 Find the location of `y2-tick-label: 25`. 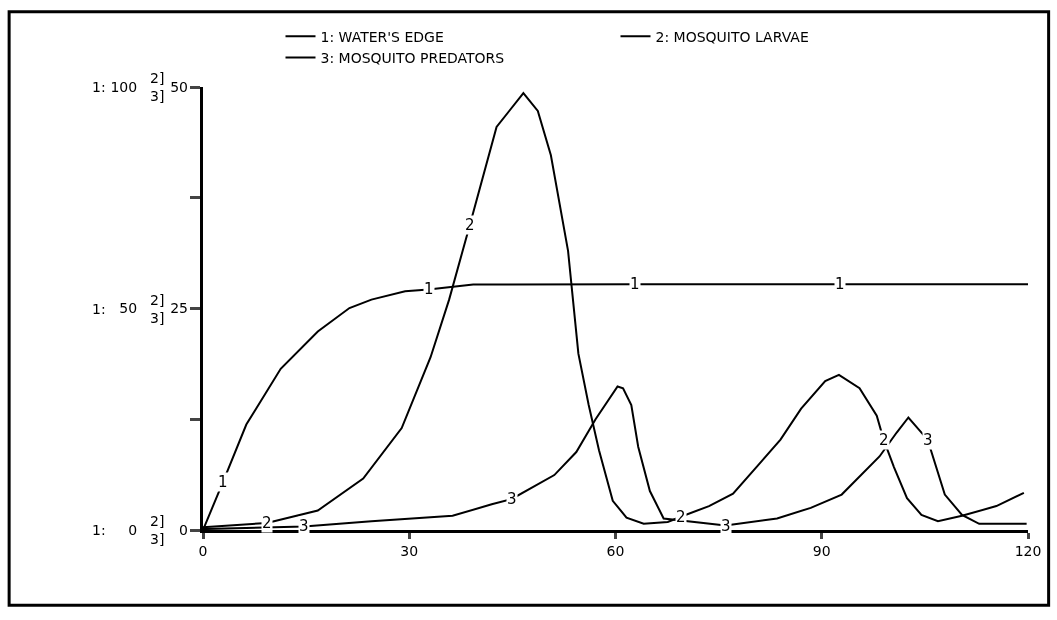

y2-tick-label: 25 is located at coordinates (179, 308).